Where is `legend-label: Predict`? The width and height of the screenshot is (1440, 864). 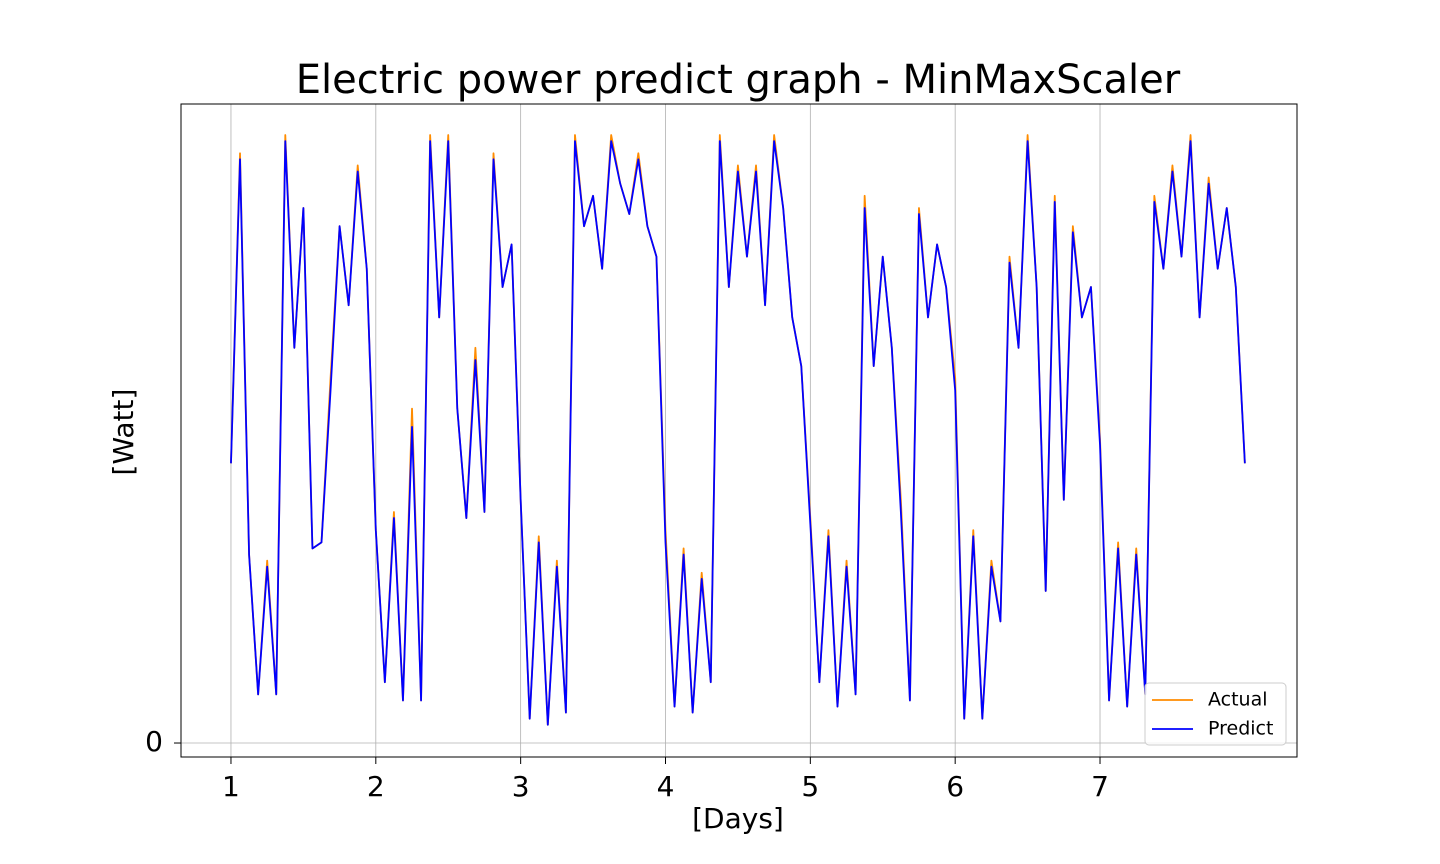
legend-label: Predict is located at coordinates (1240, 729).